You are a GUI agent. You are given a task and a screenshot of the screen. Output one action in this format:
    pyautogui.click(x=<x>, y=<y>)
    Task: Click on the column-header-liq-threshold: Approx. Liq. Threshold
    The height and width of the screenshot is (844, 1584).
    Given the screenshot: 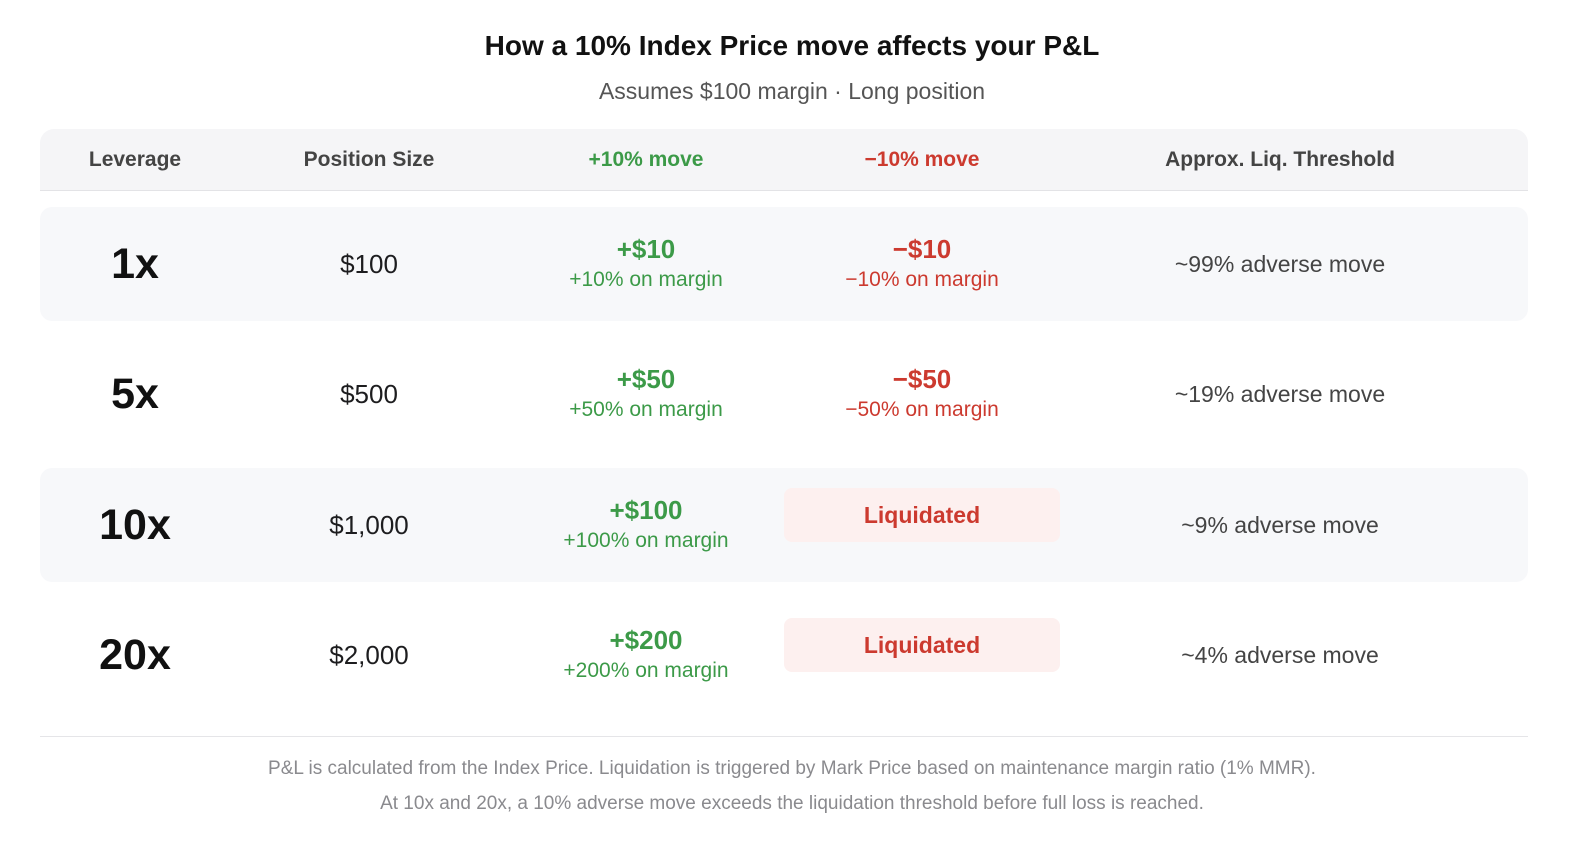 What is the action you would take?
    pyautogui.click(x=1280, y=159)
    